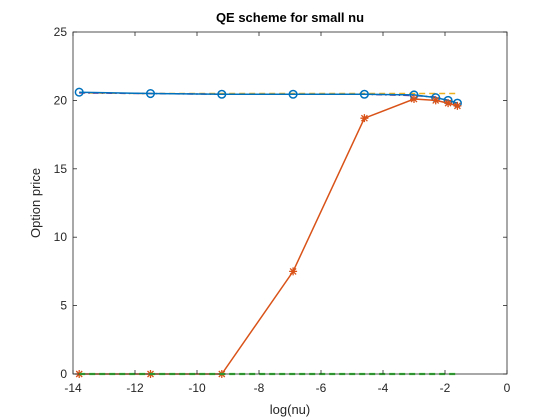  I want to click on chart-title: QE scheme for small nu, so click(290, 17).